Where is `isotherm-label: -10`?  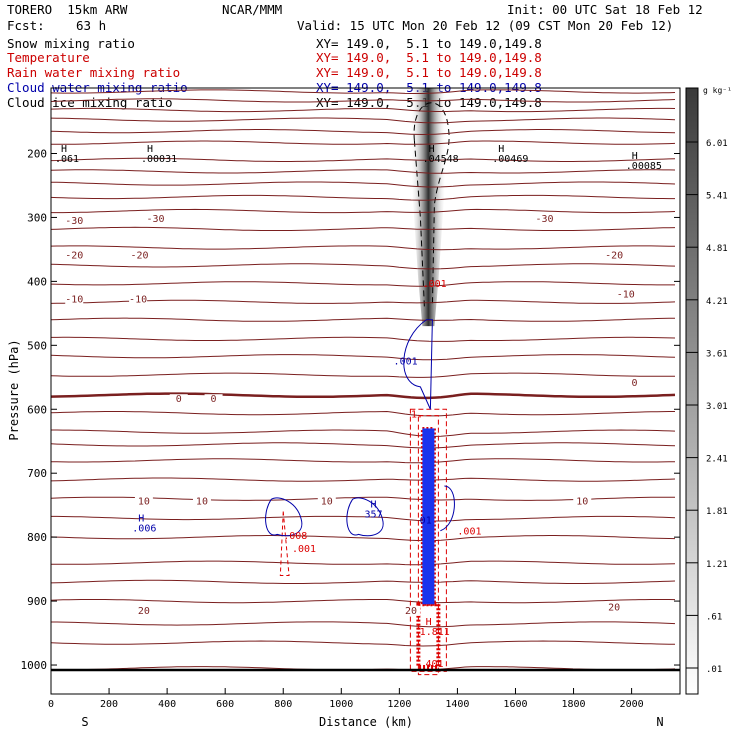 isotherm-label: -10 is located at coordinates (74, 299).